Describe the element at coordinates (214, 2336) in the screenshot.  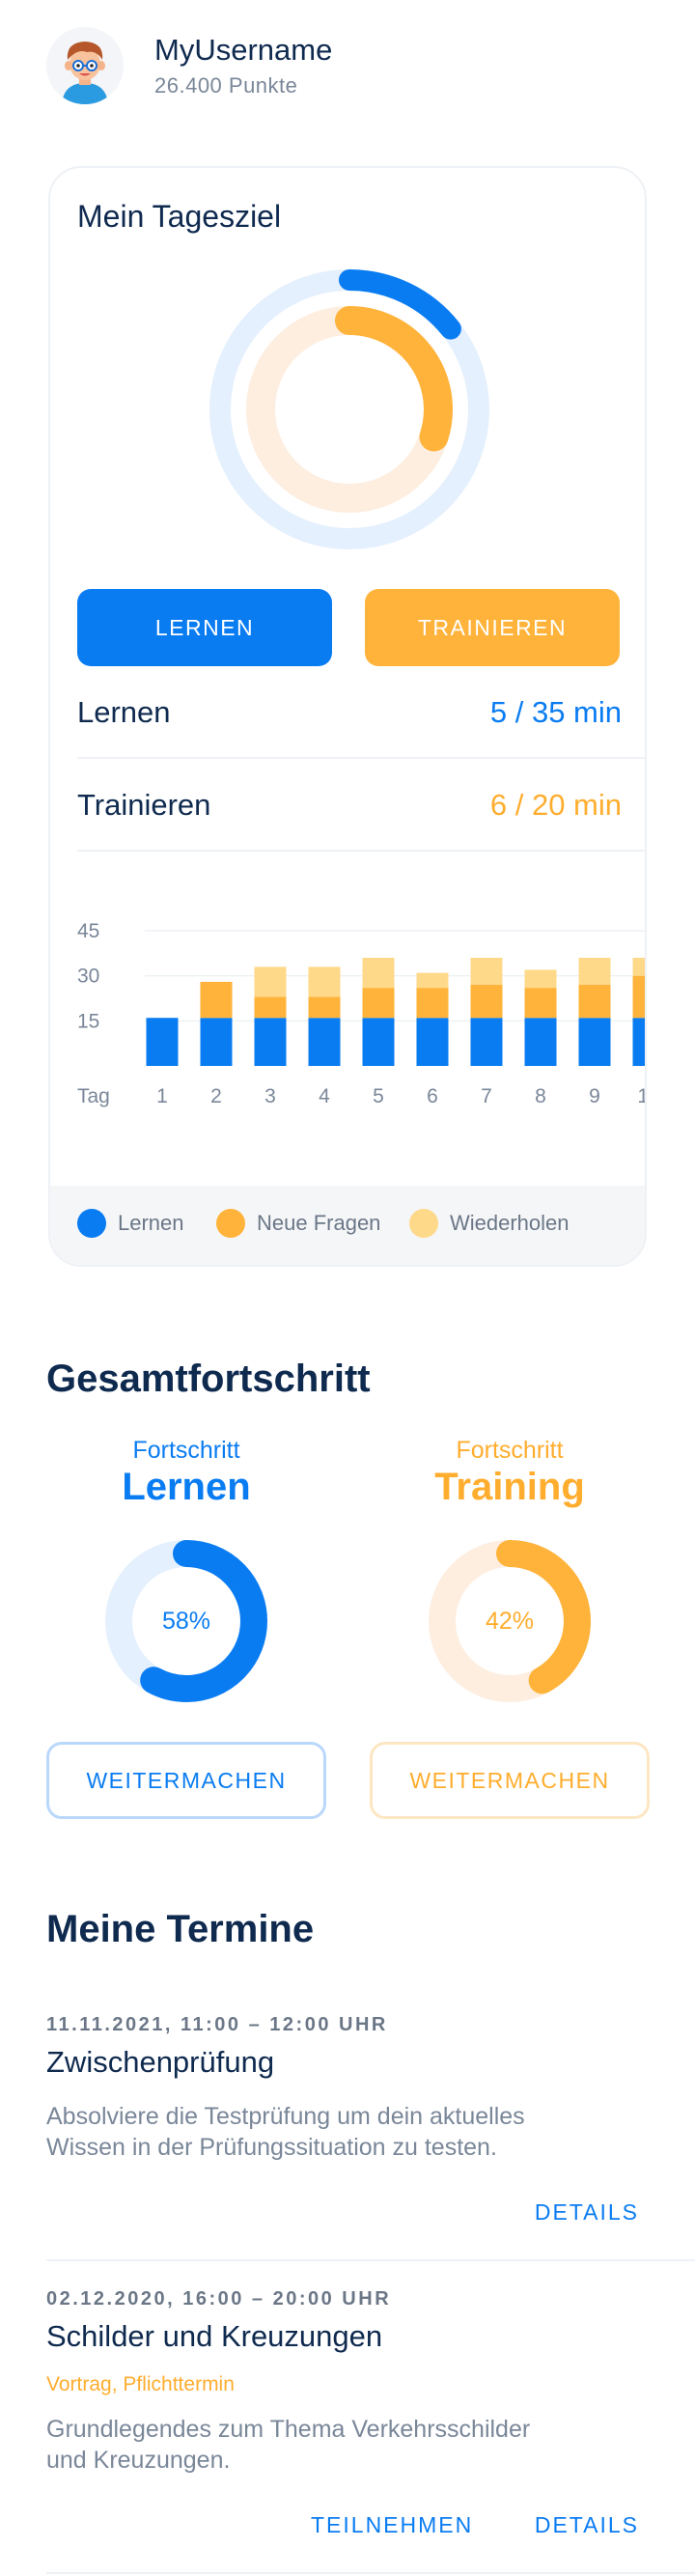
I see `appointment-title: Schilder und Kreuzungen` at that location.